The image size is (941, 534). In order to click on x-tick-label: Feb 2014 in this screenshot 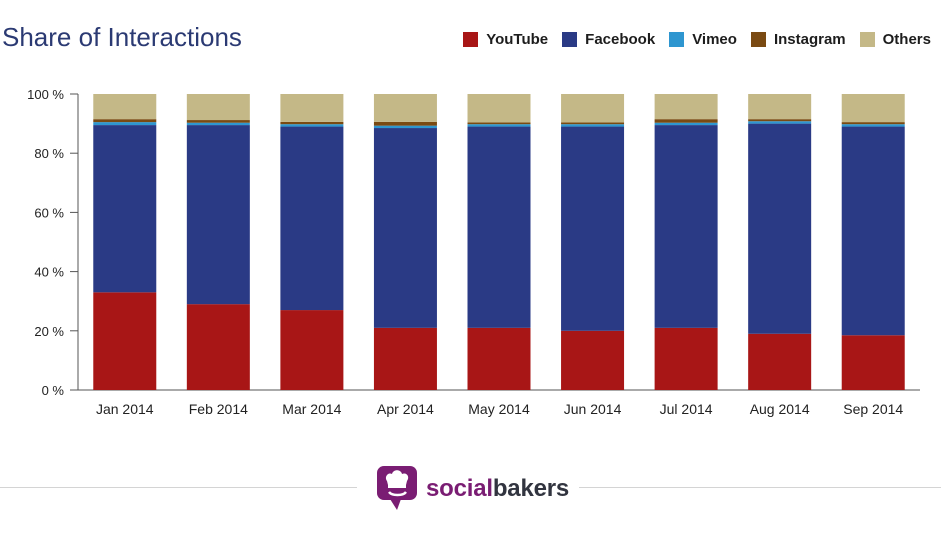, I will do `click(218, 409)`.